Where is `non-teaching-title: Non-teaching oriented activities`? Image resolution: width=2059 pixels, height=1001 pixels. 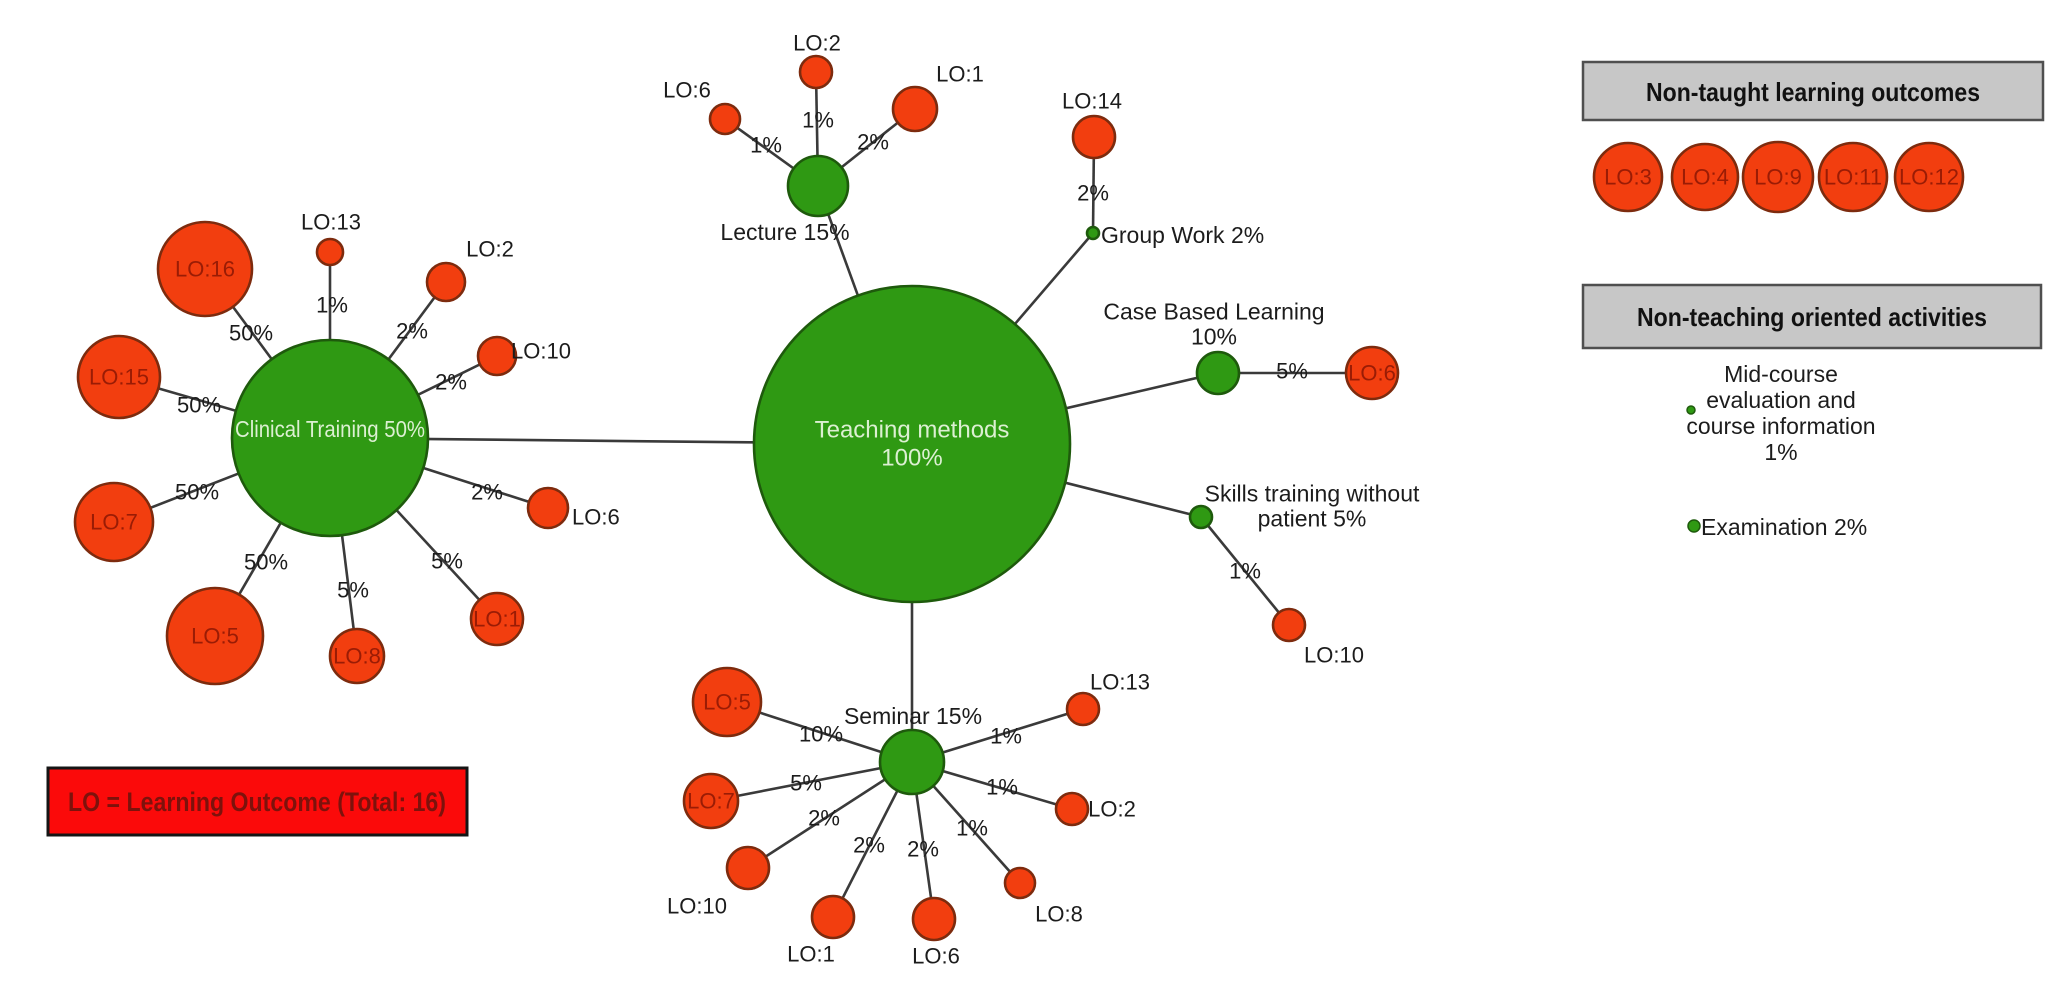 non-teaching-title: Non-teaching oriented activities is located at coordinates (1812, 317).